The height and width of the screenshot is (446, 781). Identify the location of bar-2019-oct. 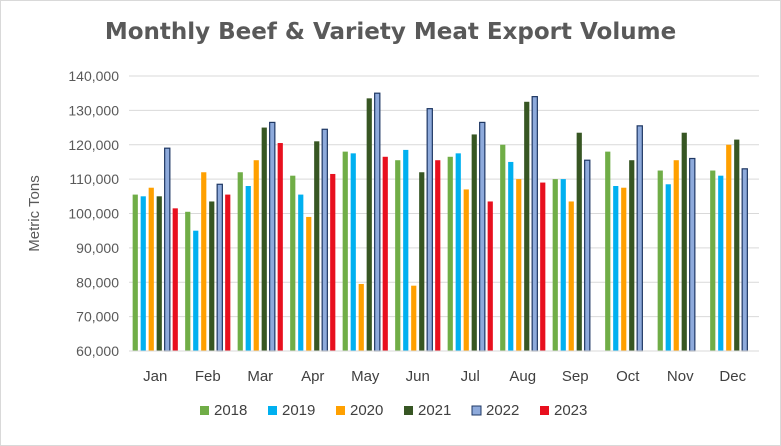
(616, 268).